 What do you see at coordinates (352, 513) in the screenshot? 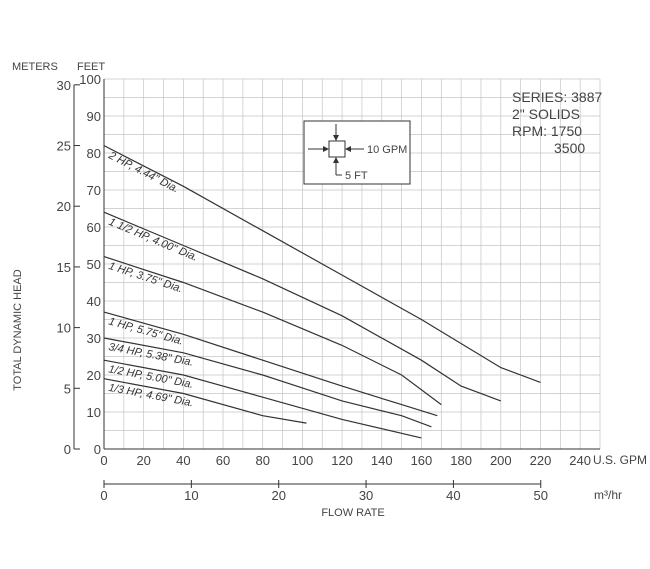
I see `x-axis-label: FLOW RATE` at bounding box center [352, 513].